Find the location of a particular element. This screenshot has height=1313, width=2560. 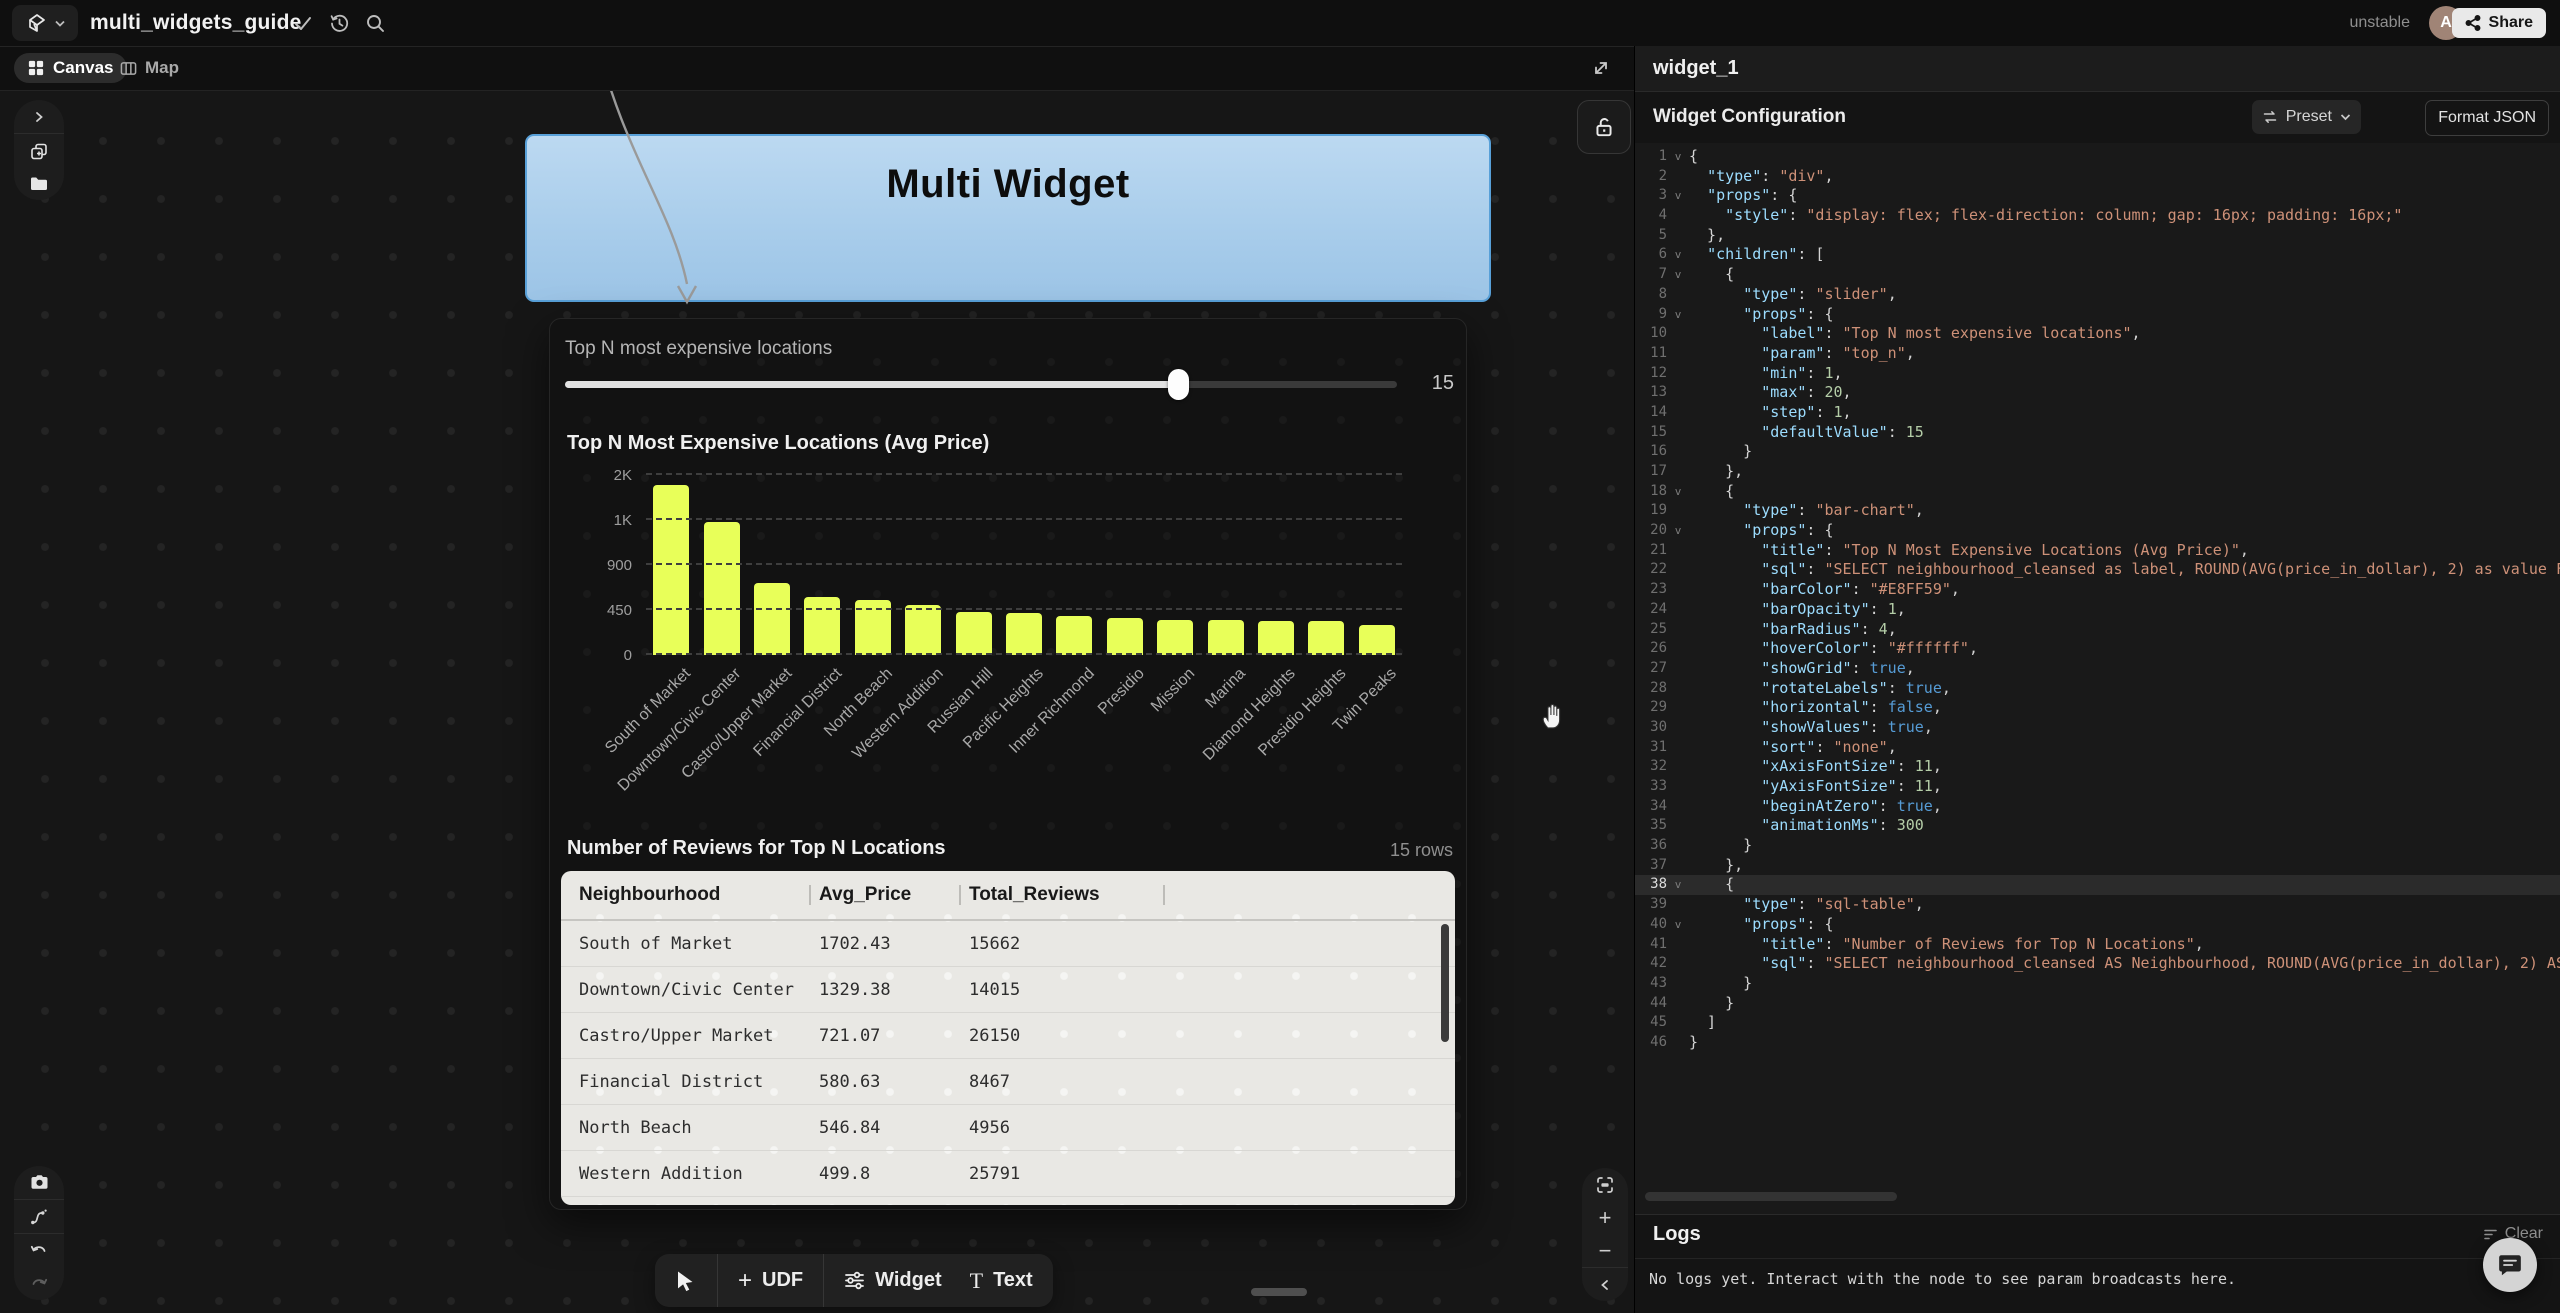

code-line: 8 "type": "slider", is located at coordinates (2097, 295).